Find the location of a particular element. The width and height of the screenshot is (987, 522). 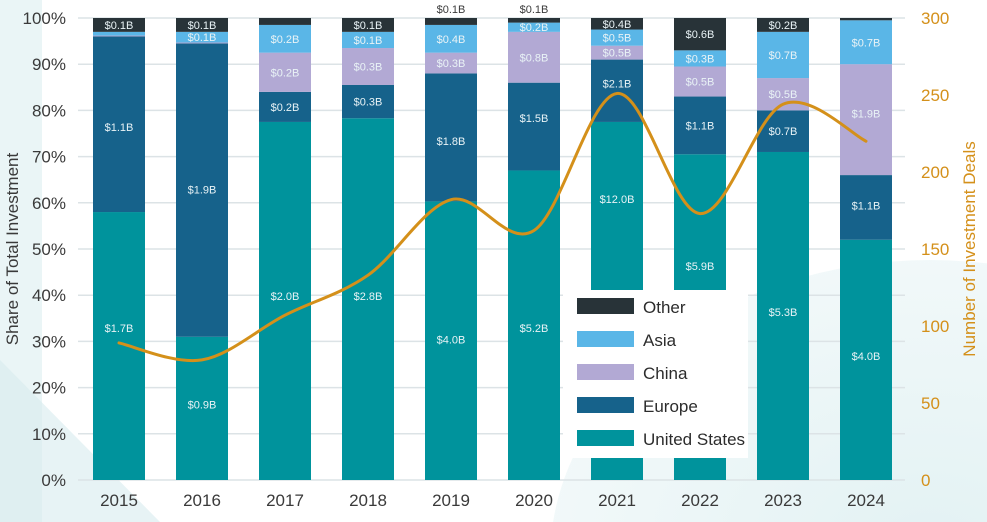

x-tick-label: 2021 is located at coordinates (617, 500).